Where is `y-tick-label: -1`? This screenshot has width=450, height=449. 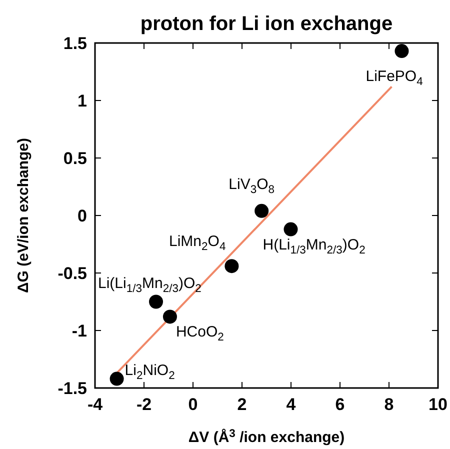 y-tick-label: -1 is located at coordinates (79, 331).